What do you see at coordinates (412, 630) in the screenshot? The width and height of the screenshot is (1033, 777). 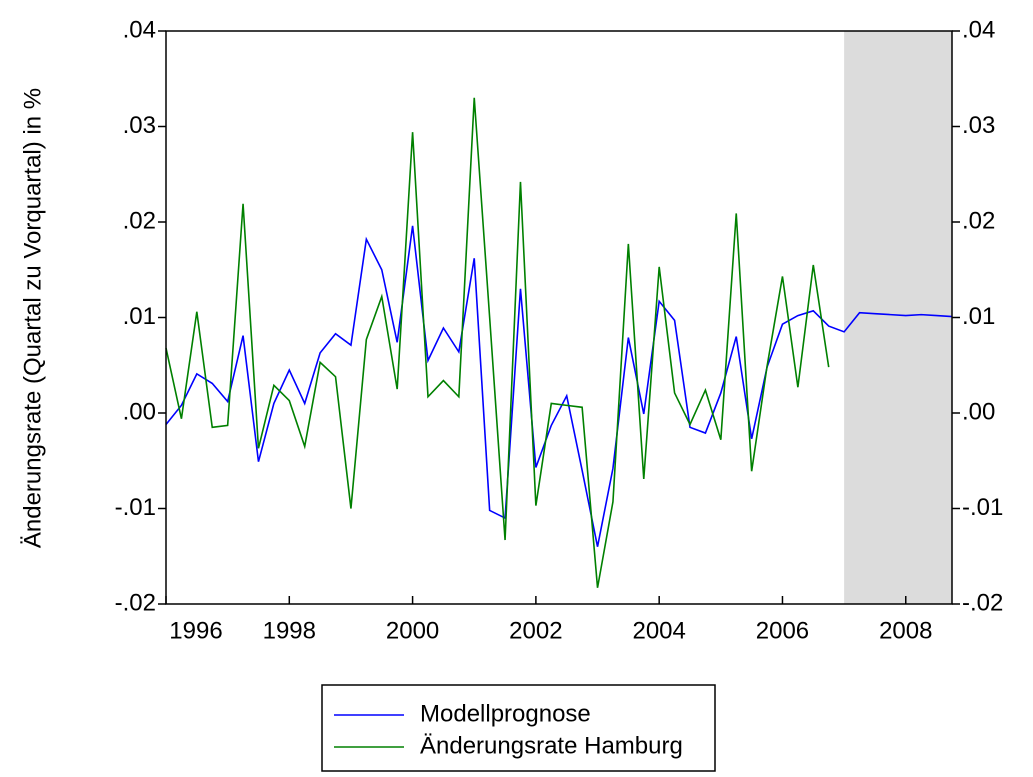 I see `x-tick-label: 2000` at bounding box center [412, 630].